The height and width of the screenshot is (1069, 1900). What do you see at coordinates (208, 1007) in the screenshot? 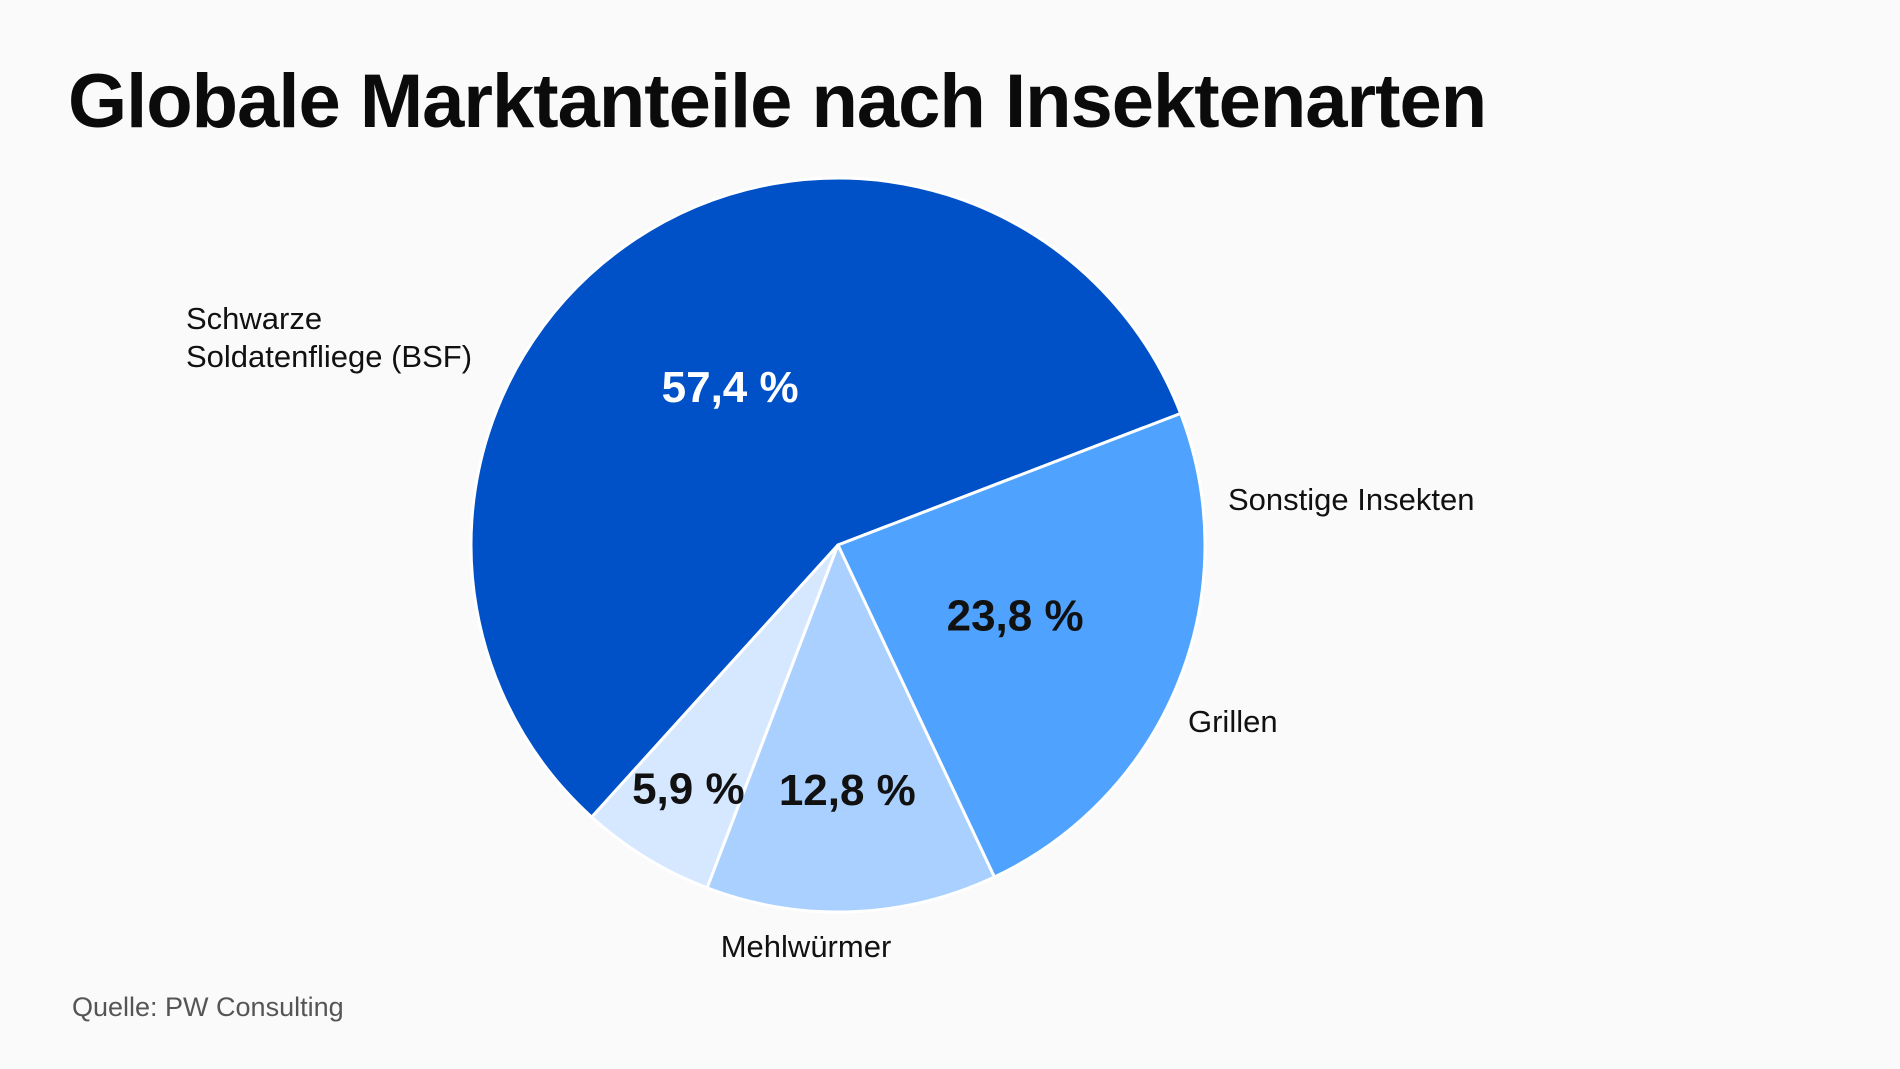
I see `source-note: Quelle: PW Consulting` at bounding box center [208, 1007].